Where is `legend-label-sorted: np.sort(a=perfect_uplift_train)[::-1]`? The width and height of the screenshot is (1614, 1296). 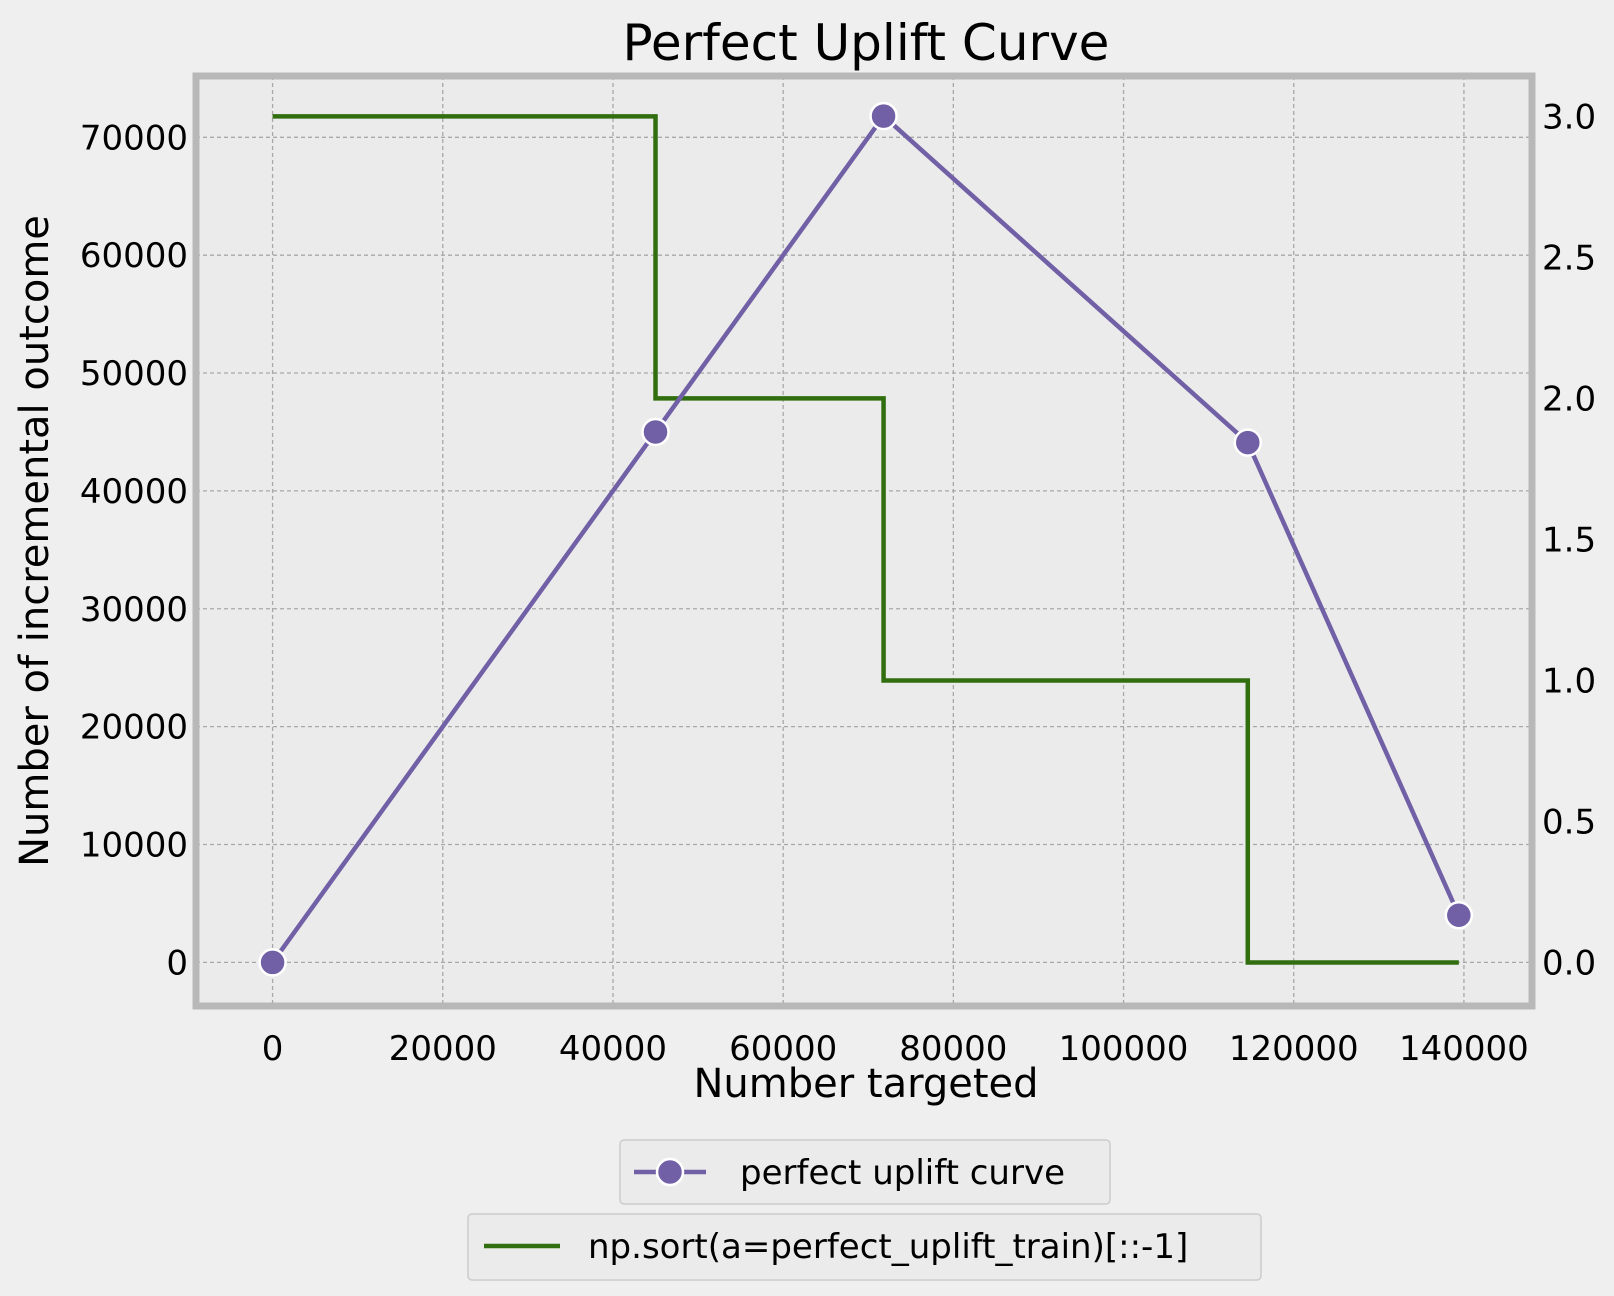 legend-label-sorted: np.sort(a=perfect_uplift_train)[::-1] is located at coordinates (888, 1247).